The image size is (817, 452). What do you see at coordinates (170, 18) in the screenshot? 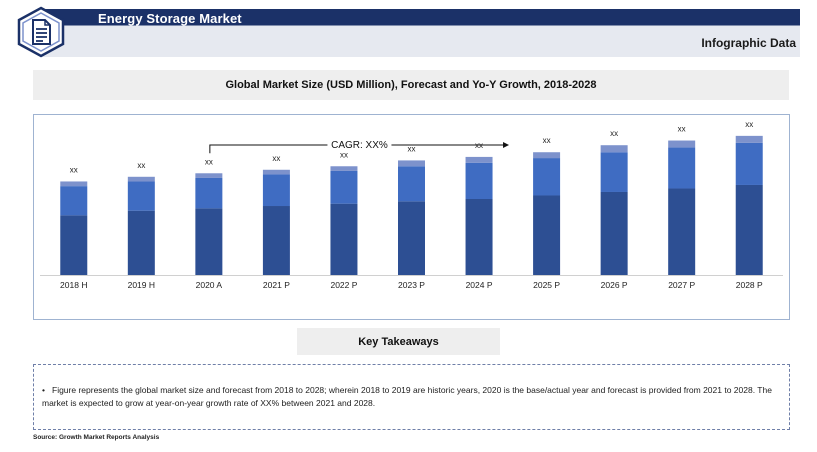
I see `report-title: Energy Storage Market` at bounding box center [170, 18].